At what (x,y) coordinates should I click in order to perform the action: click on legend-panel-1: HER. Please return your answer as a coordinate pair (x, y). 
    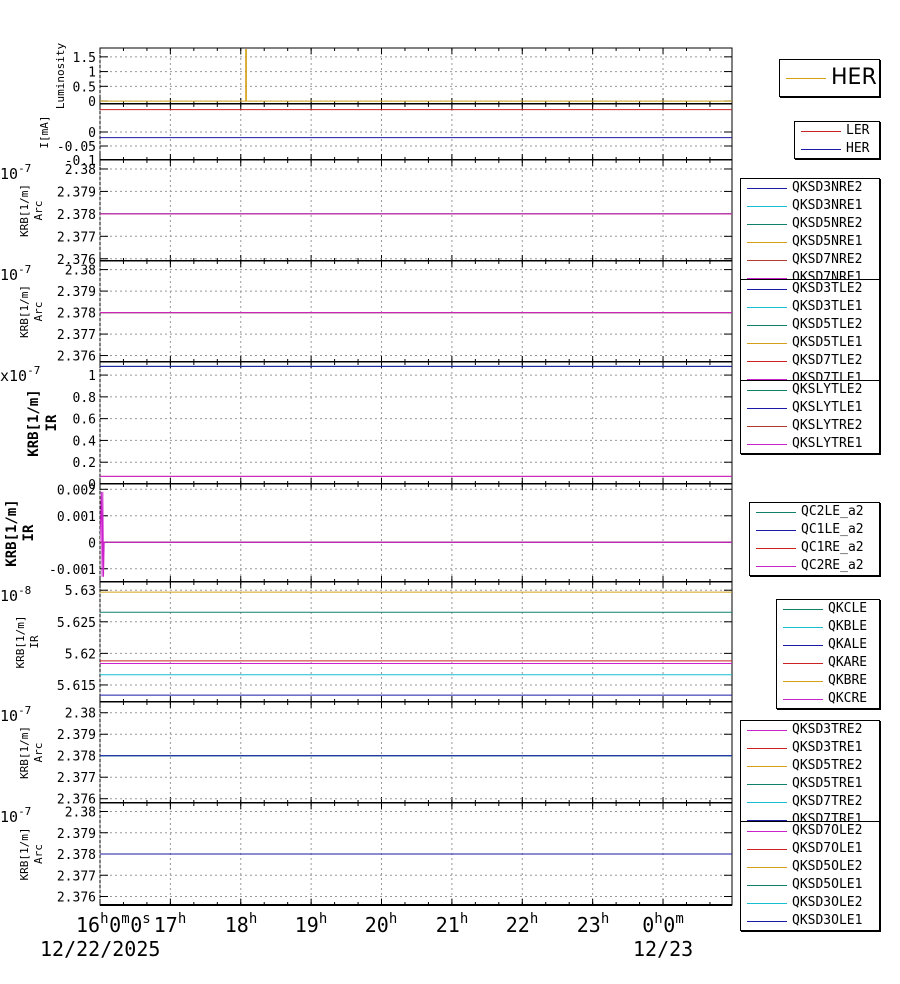
    Looking at the image, I should click on (829, 78).